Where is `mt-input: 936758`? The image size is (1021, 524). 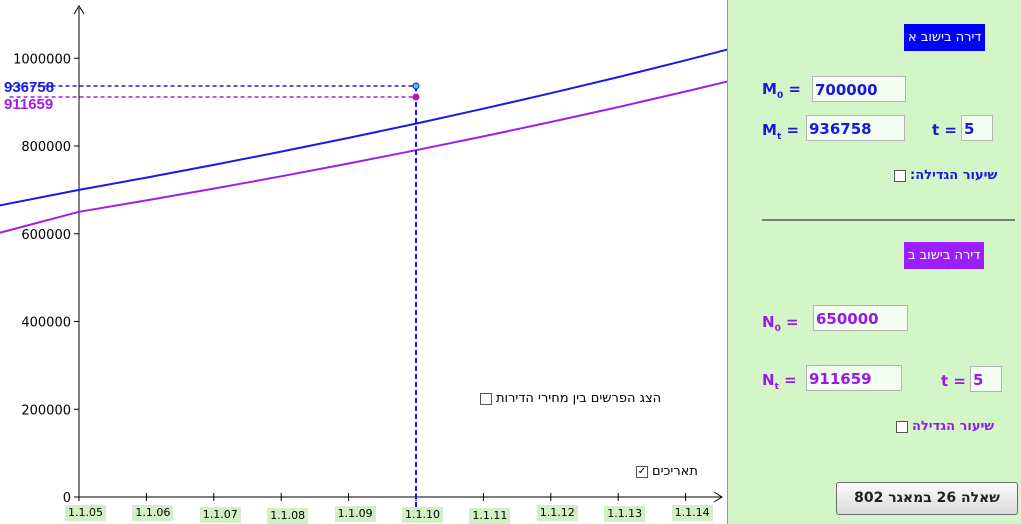
mt-input: 936758 is located at coordinates (855, 128).